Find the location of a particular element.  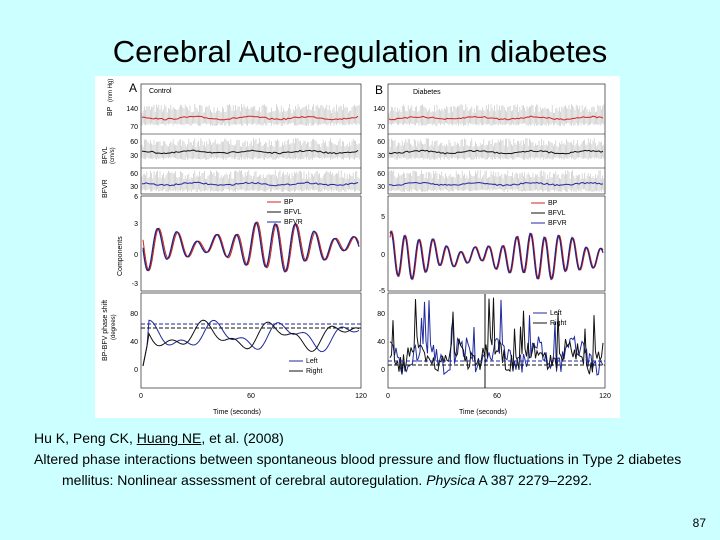

tick-comp-a-3: -3 is located at coordinates (135, 284).